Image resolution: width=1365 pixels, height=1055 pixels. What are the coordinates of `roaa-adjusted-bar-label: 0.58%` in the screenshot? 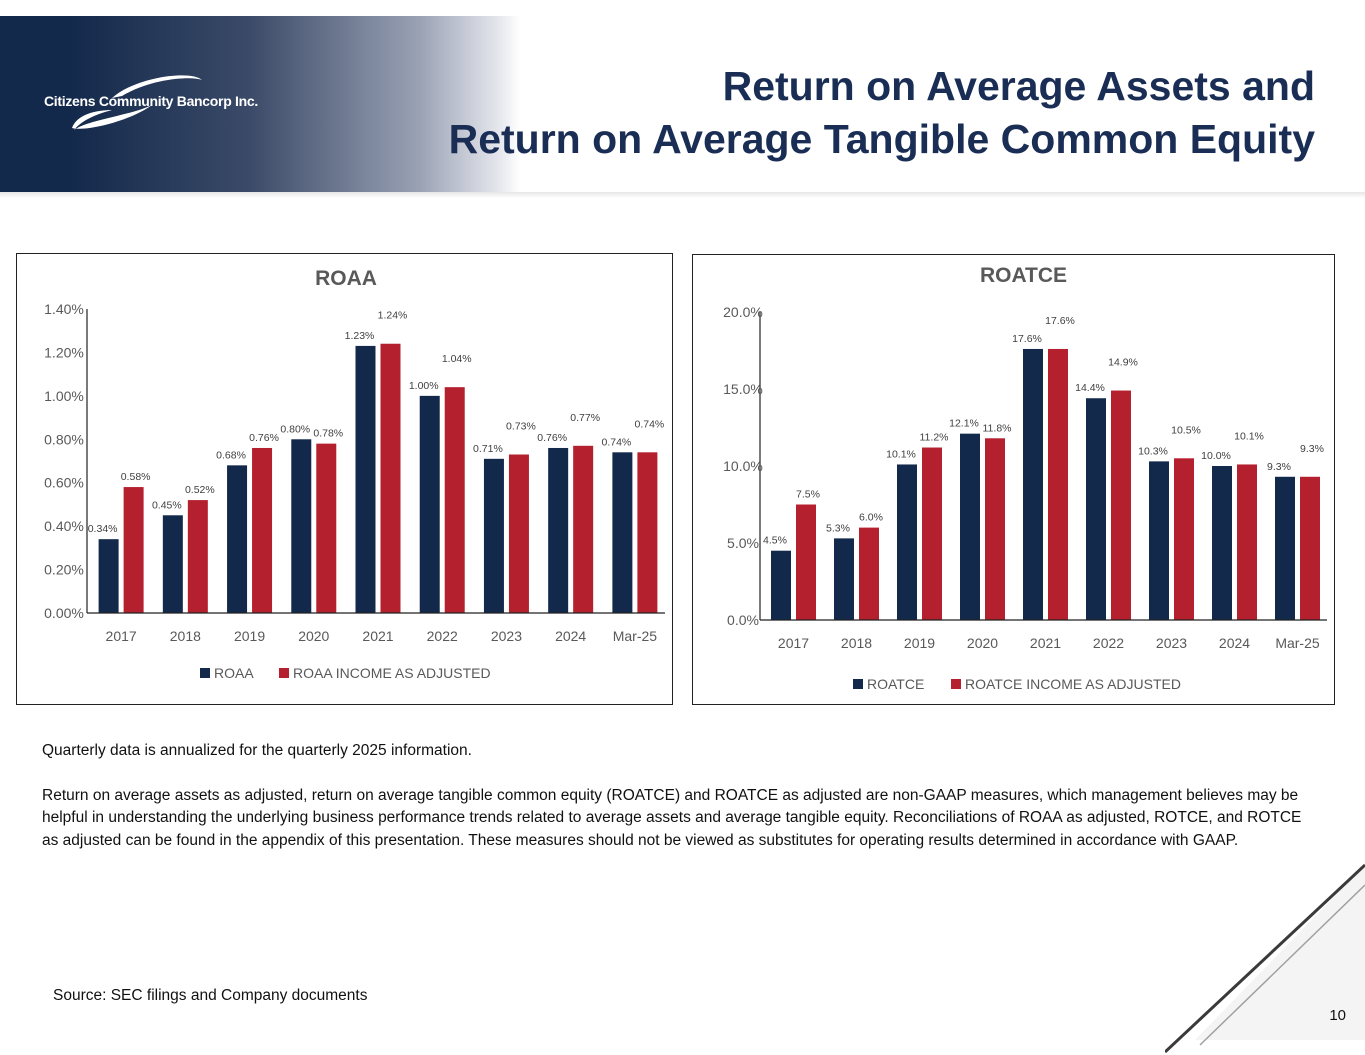 It's located at (136, 477).